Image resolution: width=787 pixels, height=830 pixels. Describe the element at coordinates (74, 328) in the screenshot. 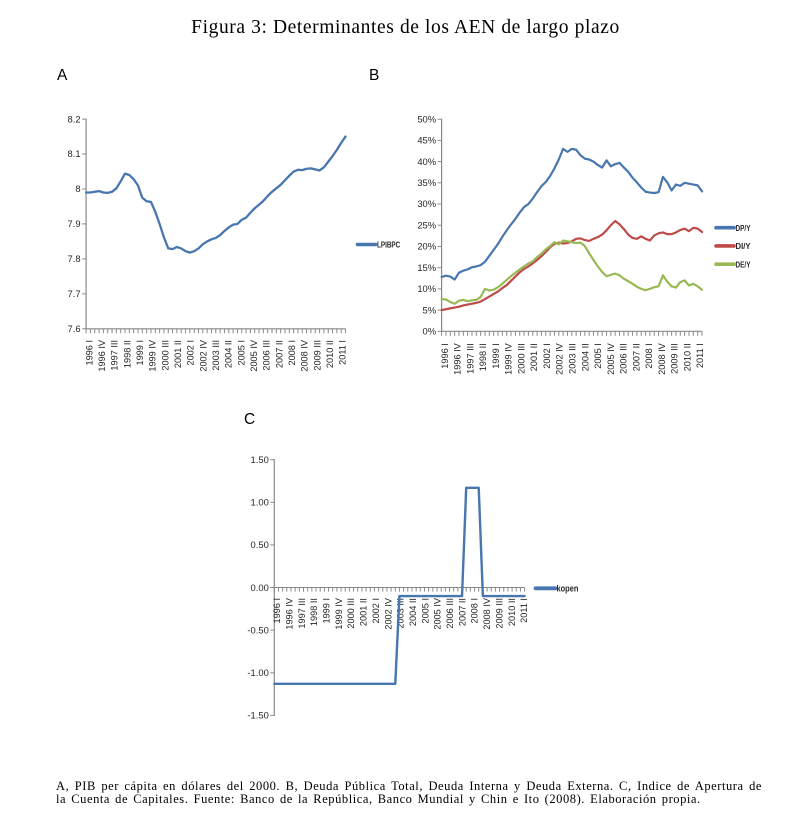

I see `svg-text: 7.6` at that location.